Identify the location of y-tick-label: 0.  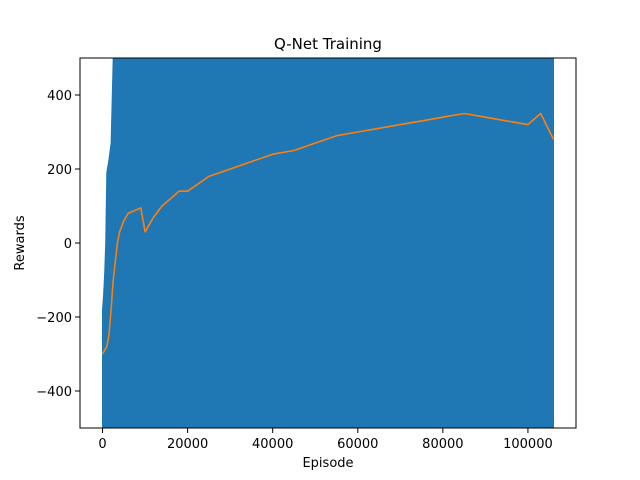
(68, 244).